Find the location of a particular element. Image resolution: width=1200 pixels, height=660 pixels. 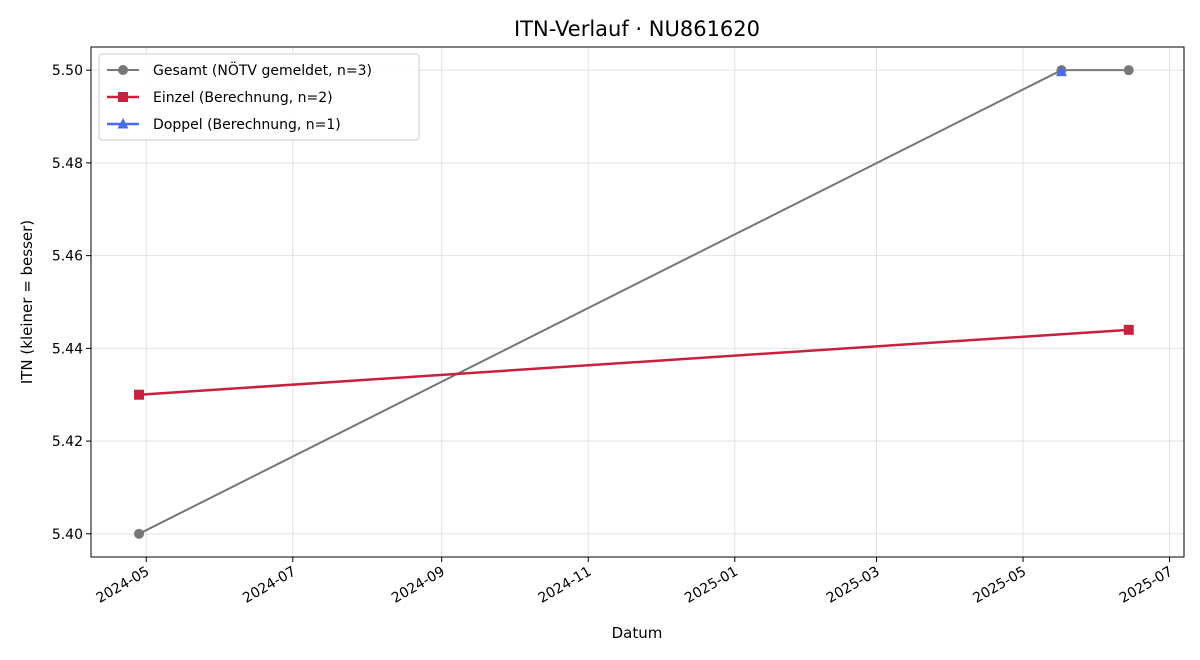

legend-label: Einzel (Berechnung, n=2) is located at coordinates (243, 98).